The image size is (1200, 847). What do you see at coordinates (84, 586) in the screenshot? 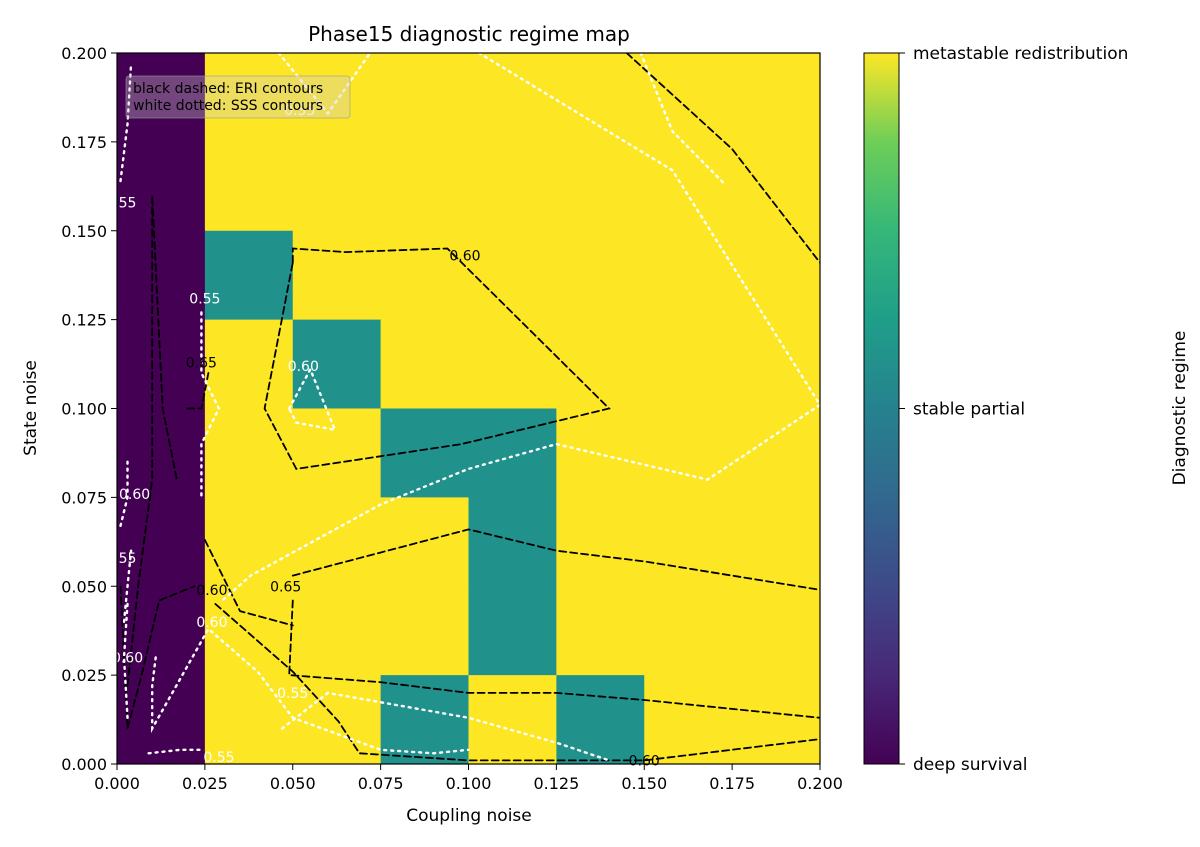
I see `y-tick-label: 0.050` at bounding box center [84, 586].